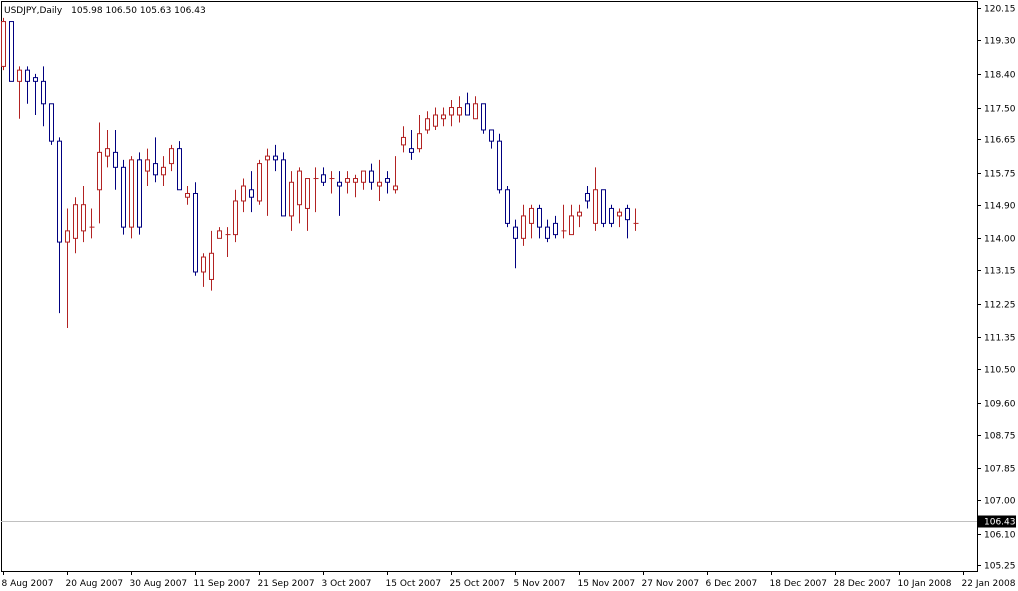 The image size is (1018, 591). What do you see at coordinates (540, 584) in the screenshot?
I see `x-tick-label: 5 Nov 2007` at bounding box center [540, 584].